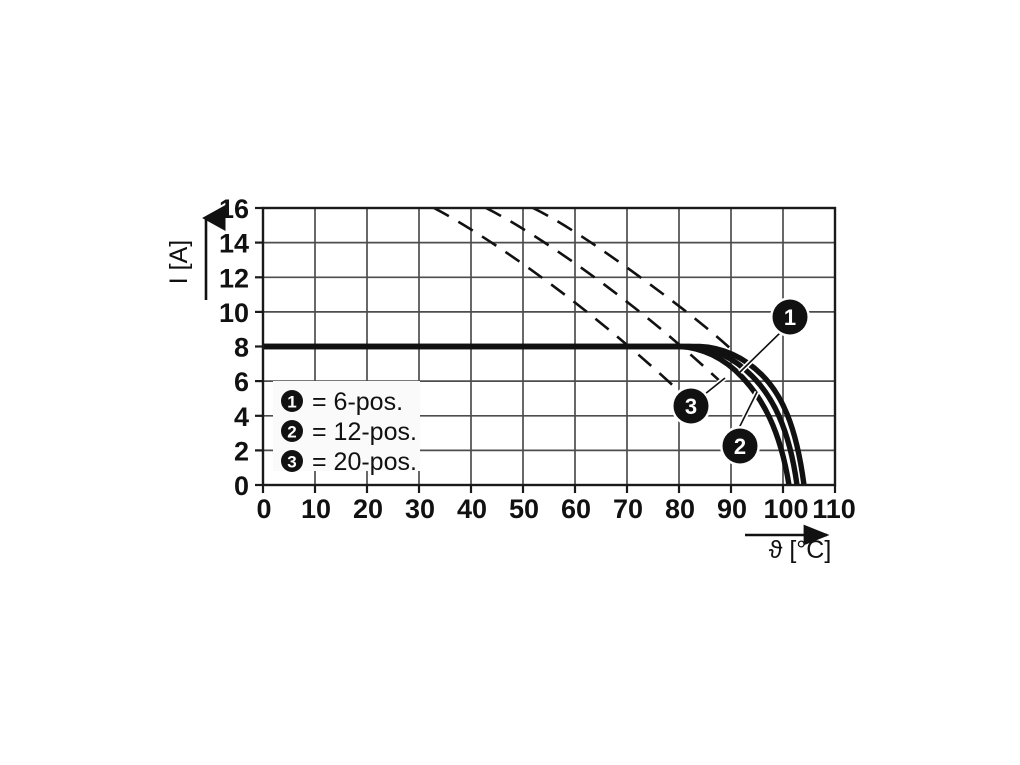 The width and height of the screenshot is (1020, 765). What do you see at coordinates (241, 486) in the screenshot?
I see `y-tick-label-0: 0` at bounding box center [241, 486].